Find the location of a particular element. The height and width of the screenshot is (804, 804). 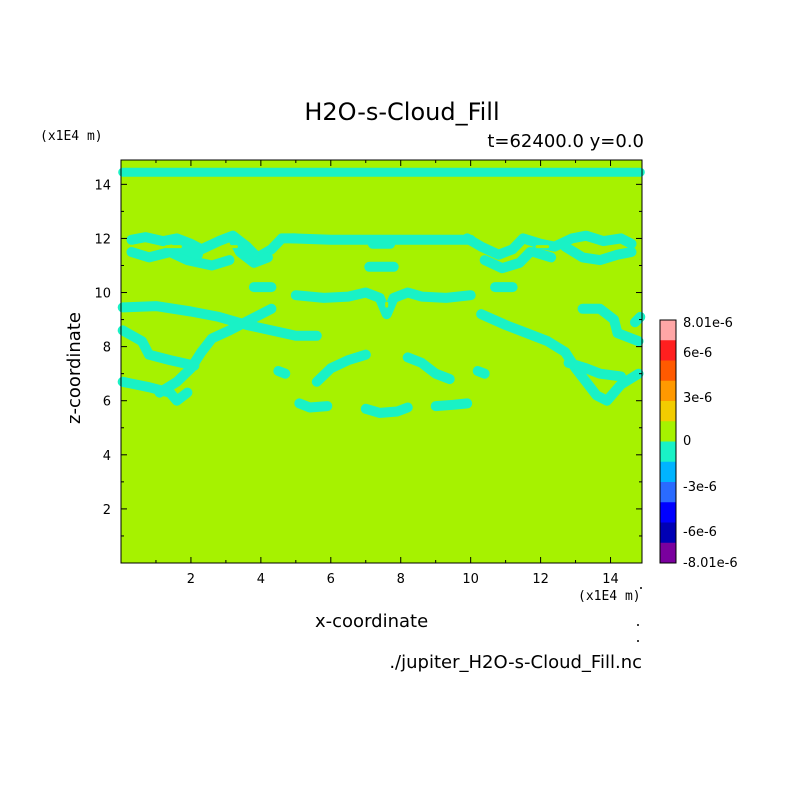

y-tick-label: 10 is located at coordinates (102, 294).